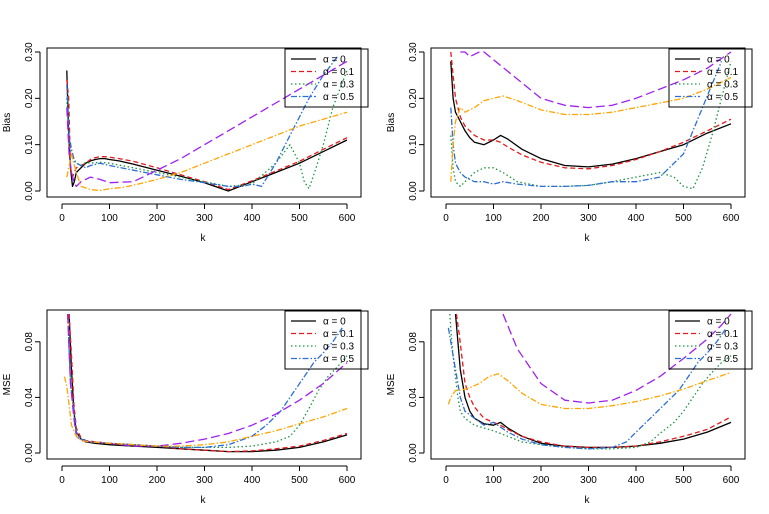 The width and height of the screenshot is (769, 514). I want to click on y-axis-title: MSE, so click(391, 384).